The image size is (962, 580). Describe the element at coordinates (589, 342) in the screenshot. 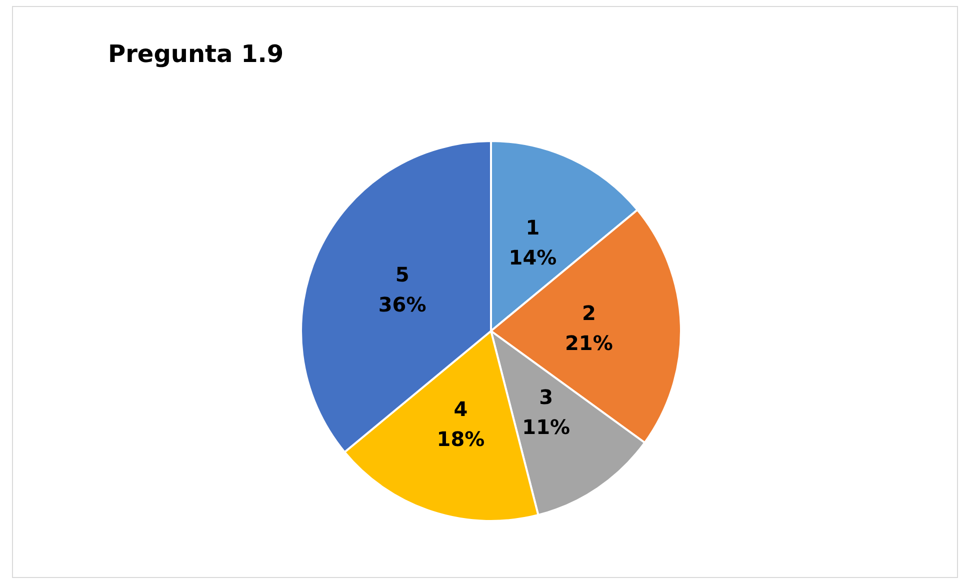

I see `data-label: 21%` at that location.